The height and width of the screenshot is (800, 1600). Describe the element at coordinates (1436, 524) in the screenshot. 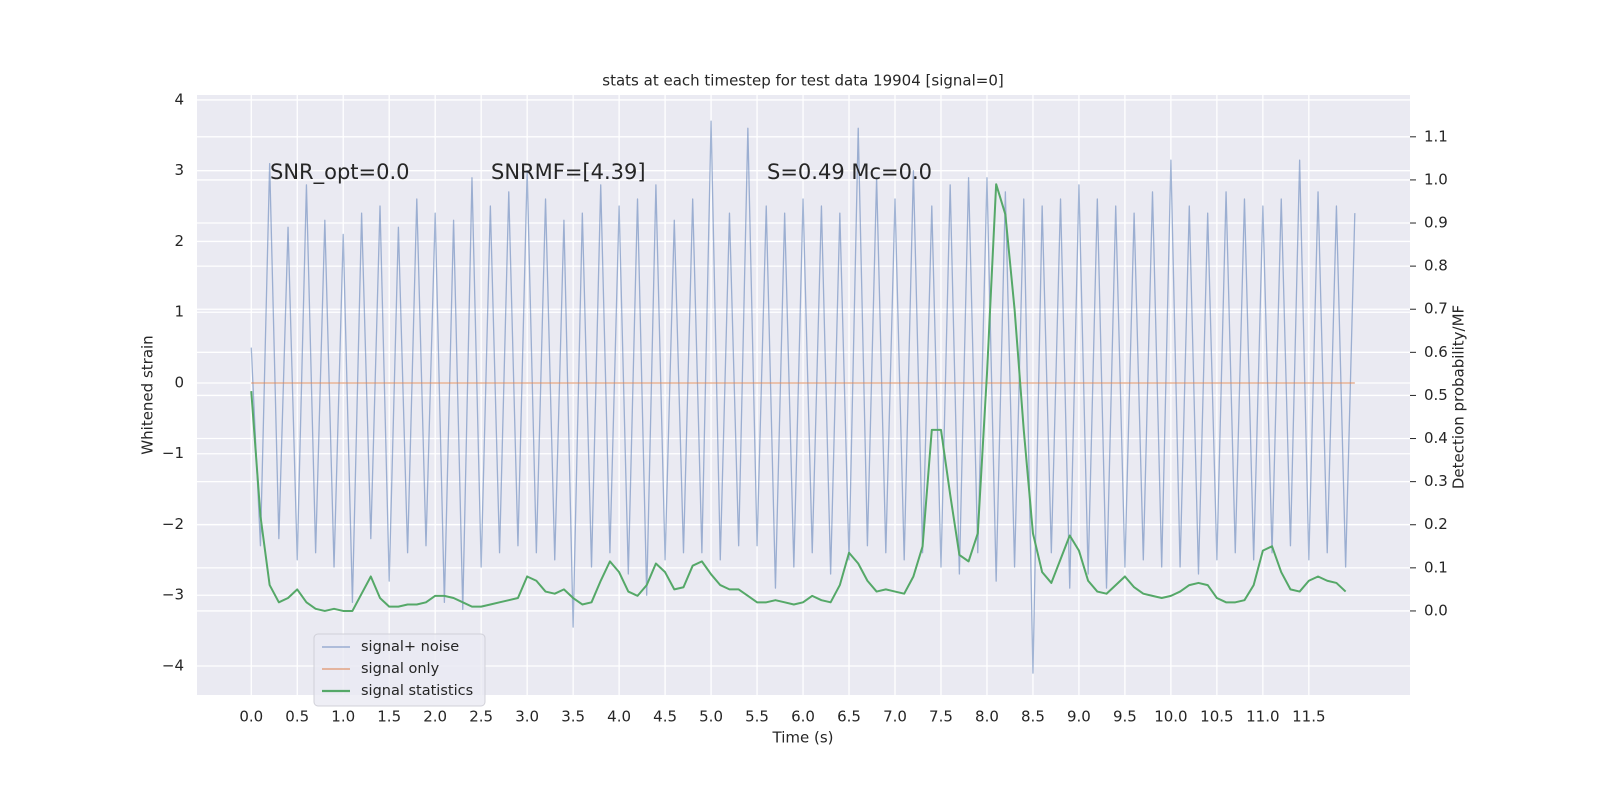

I see `y2-tick-label: 0.2` at that location.